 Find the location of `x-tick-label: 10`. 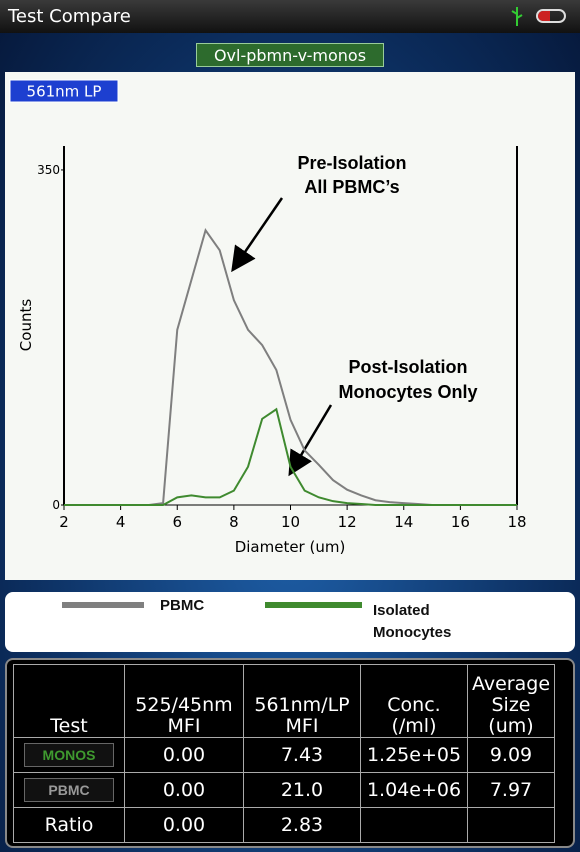

x-tick-label: 10 is located at coordinates (290, 522).